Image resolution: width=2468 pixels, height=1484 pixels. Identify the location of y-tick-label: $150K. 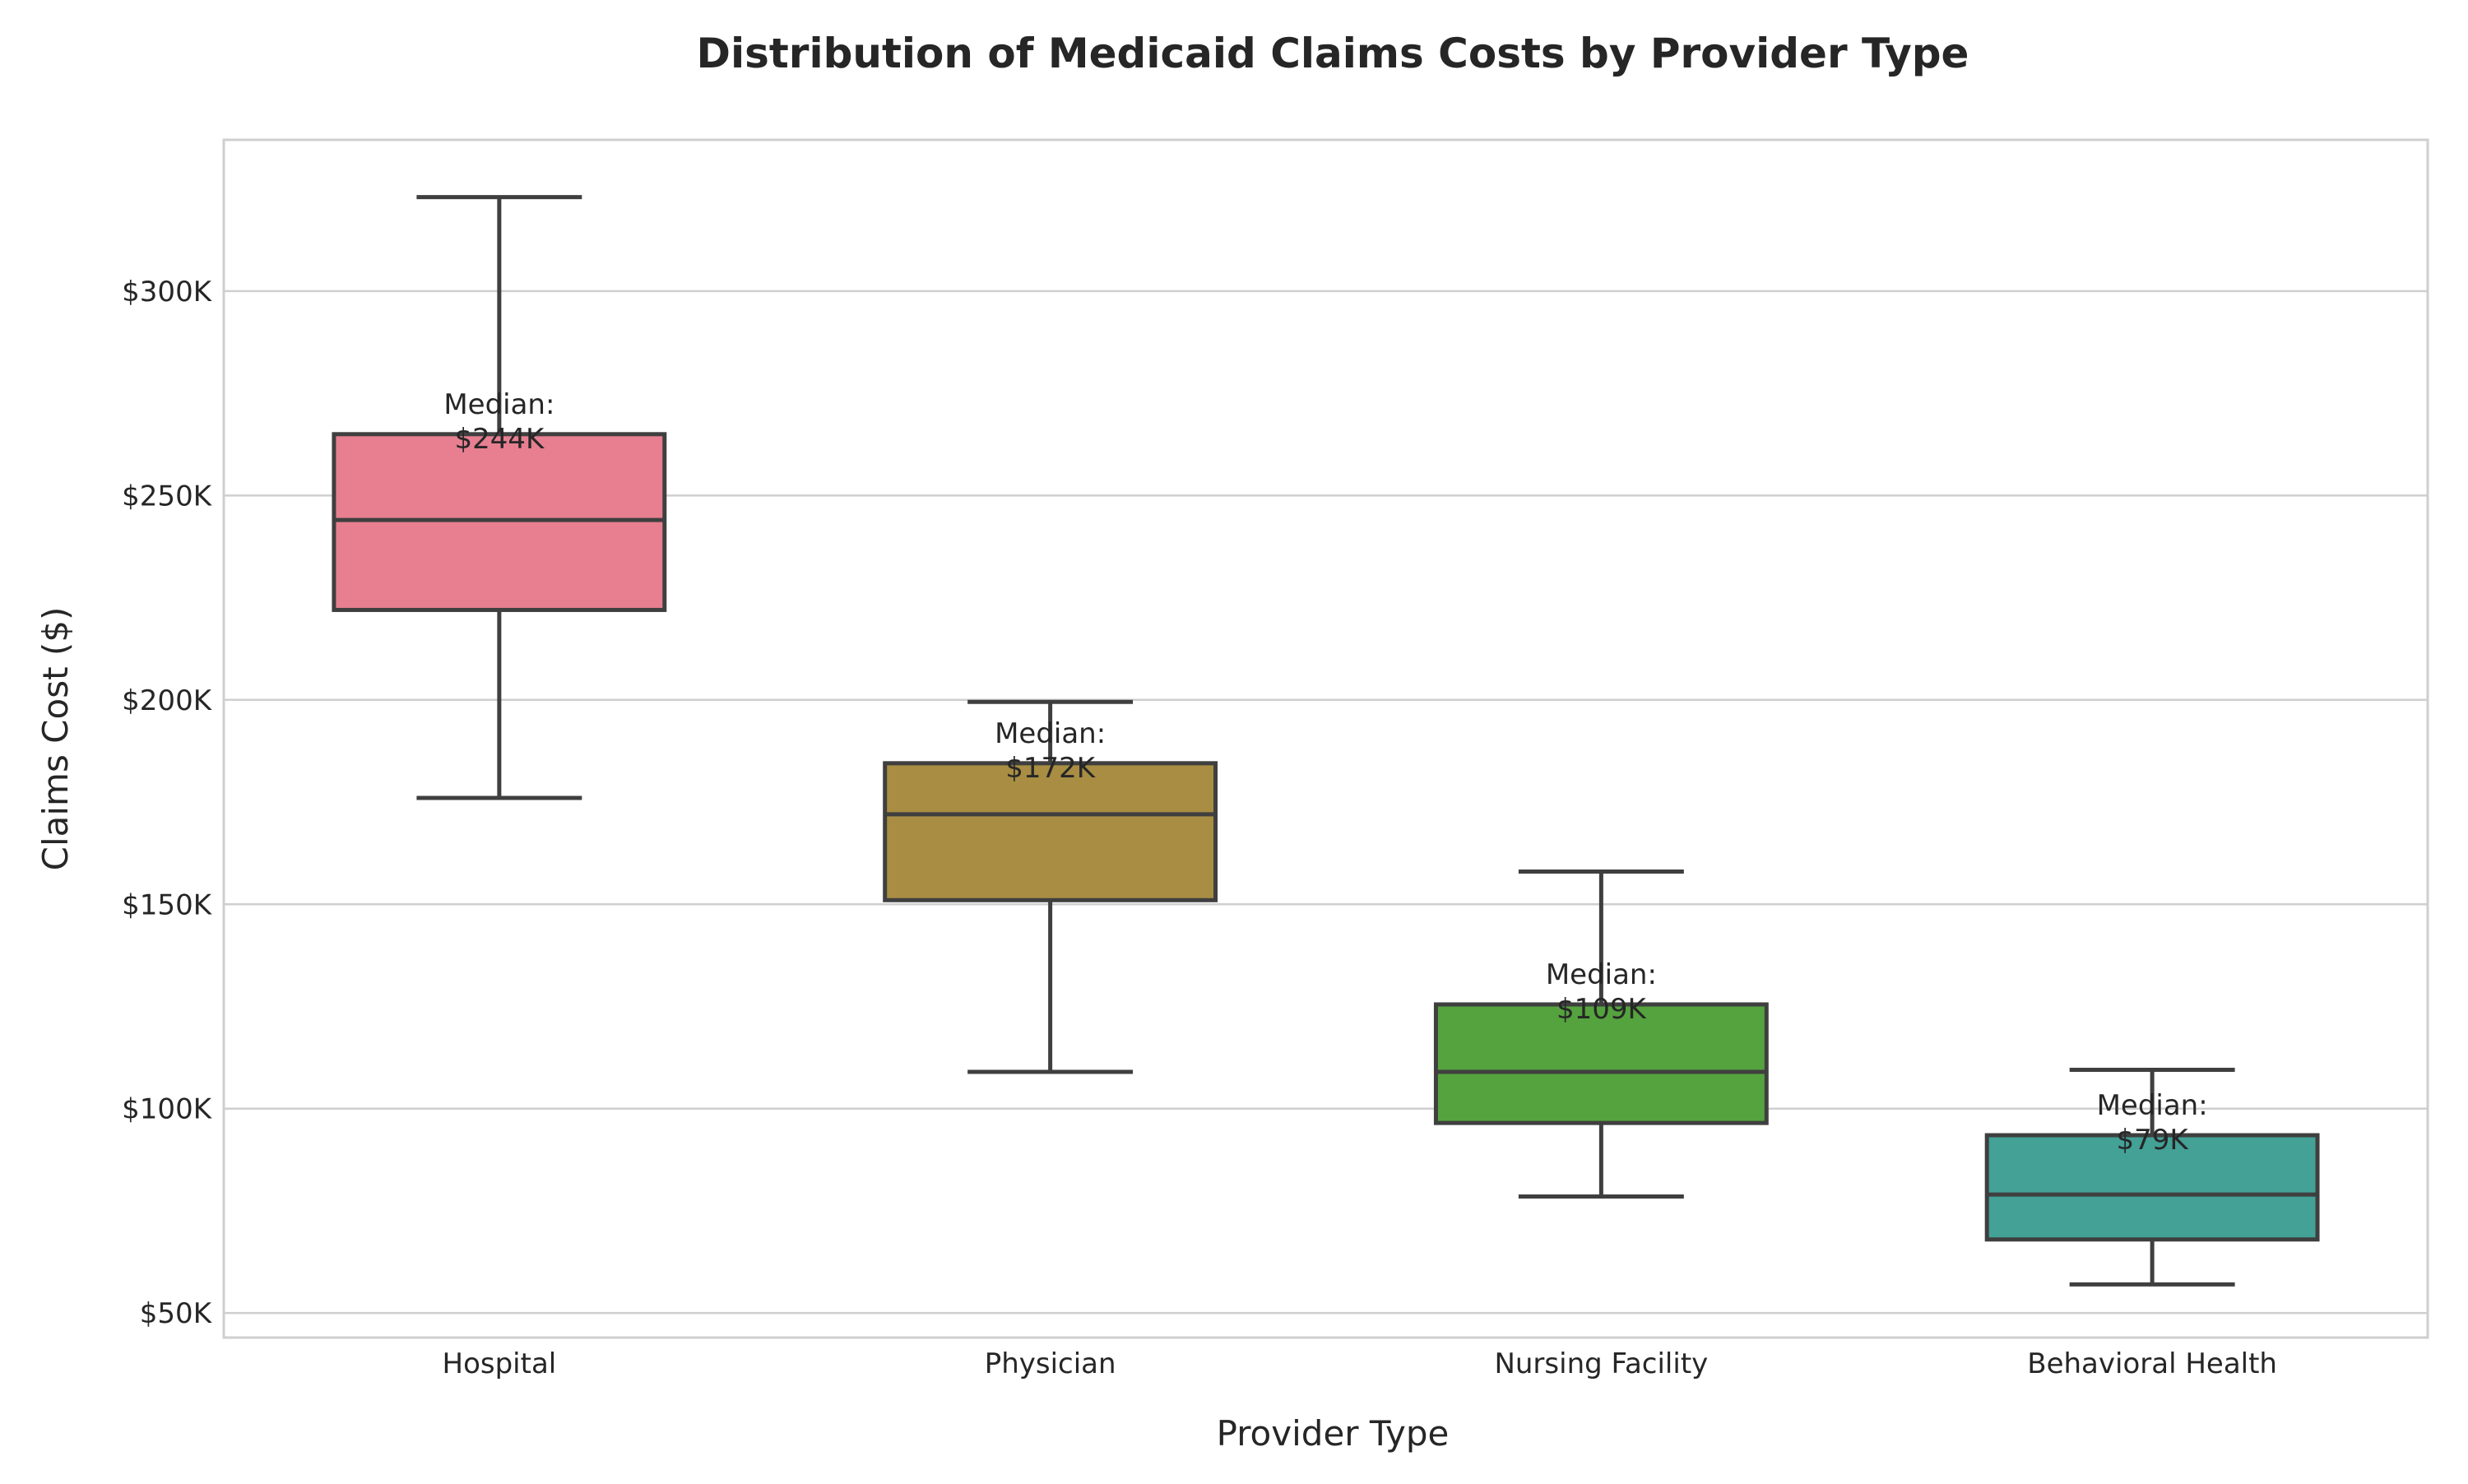
(167, 904).